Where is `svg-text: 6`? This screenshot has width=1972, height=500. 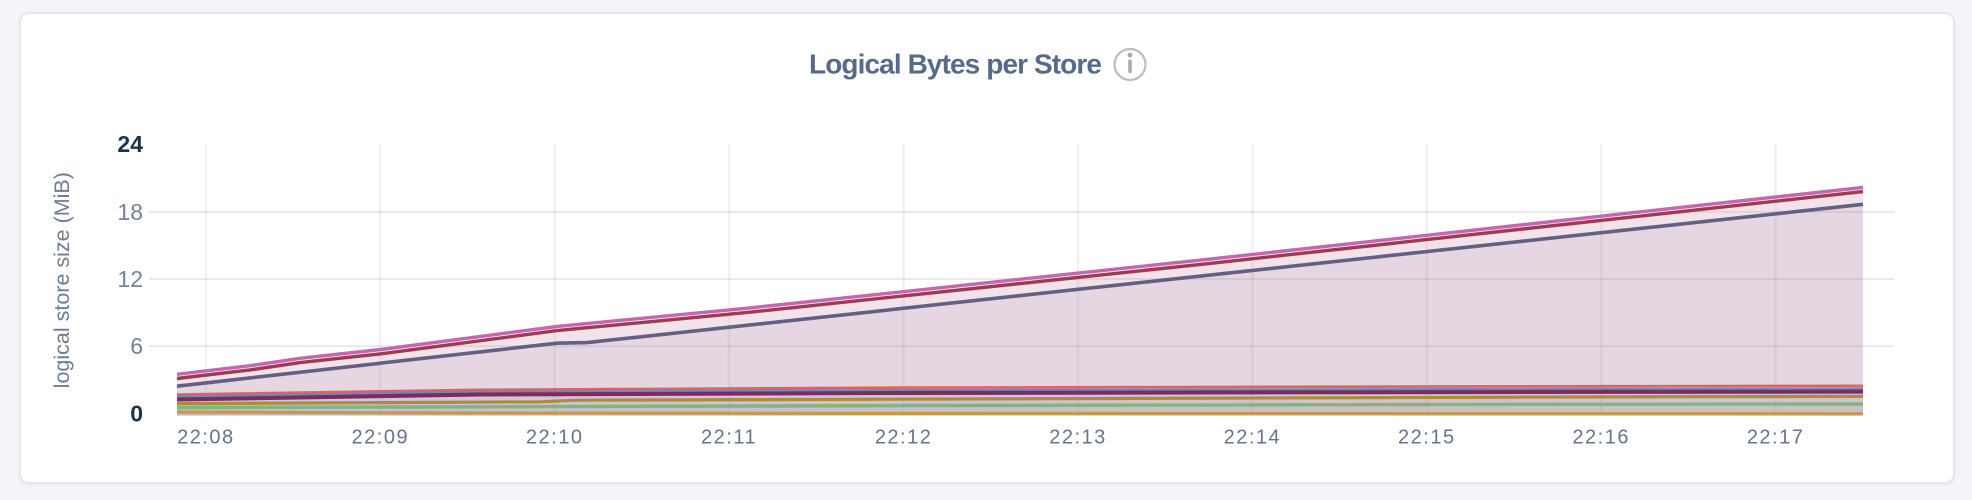
svg-text: 6 is located at coordinates (136, 346).